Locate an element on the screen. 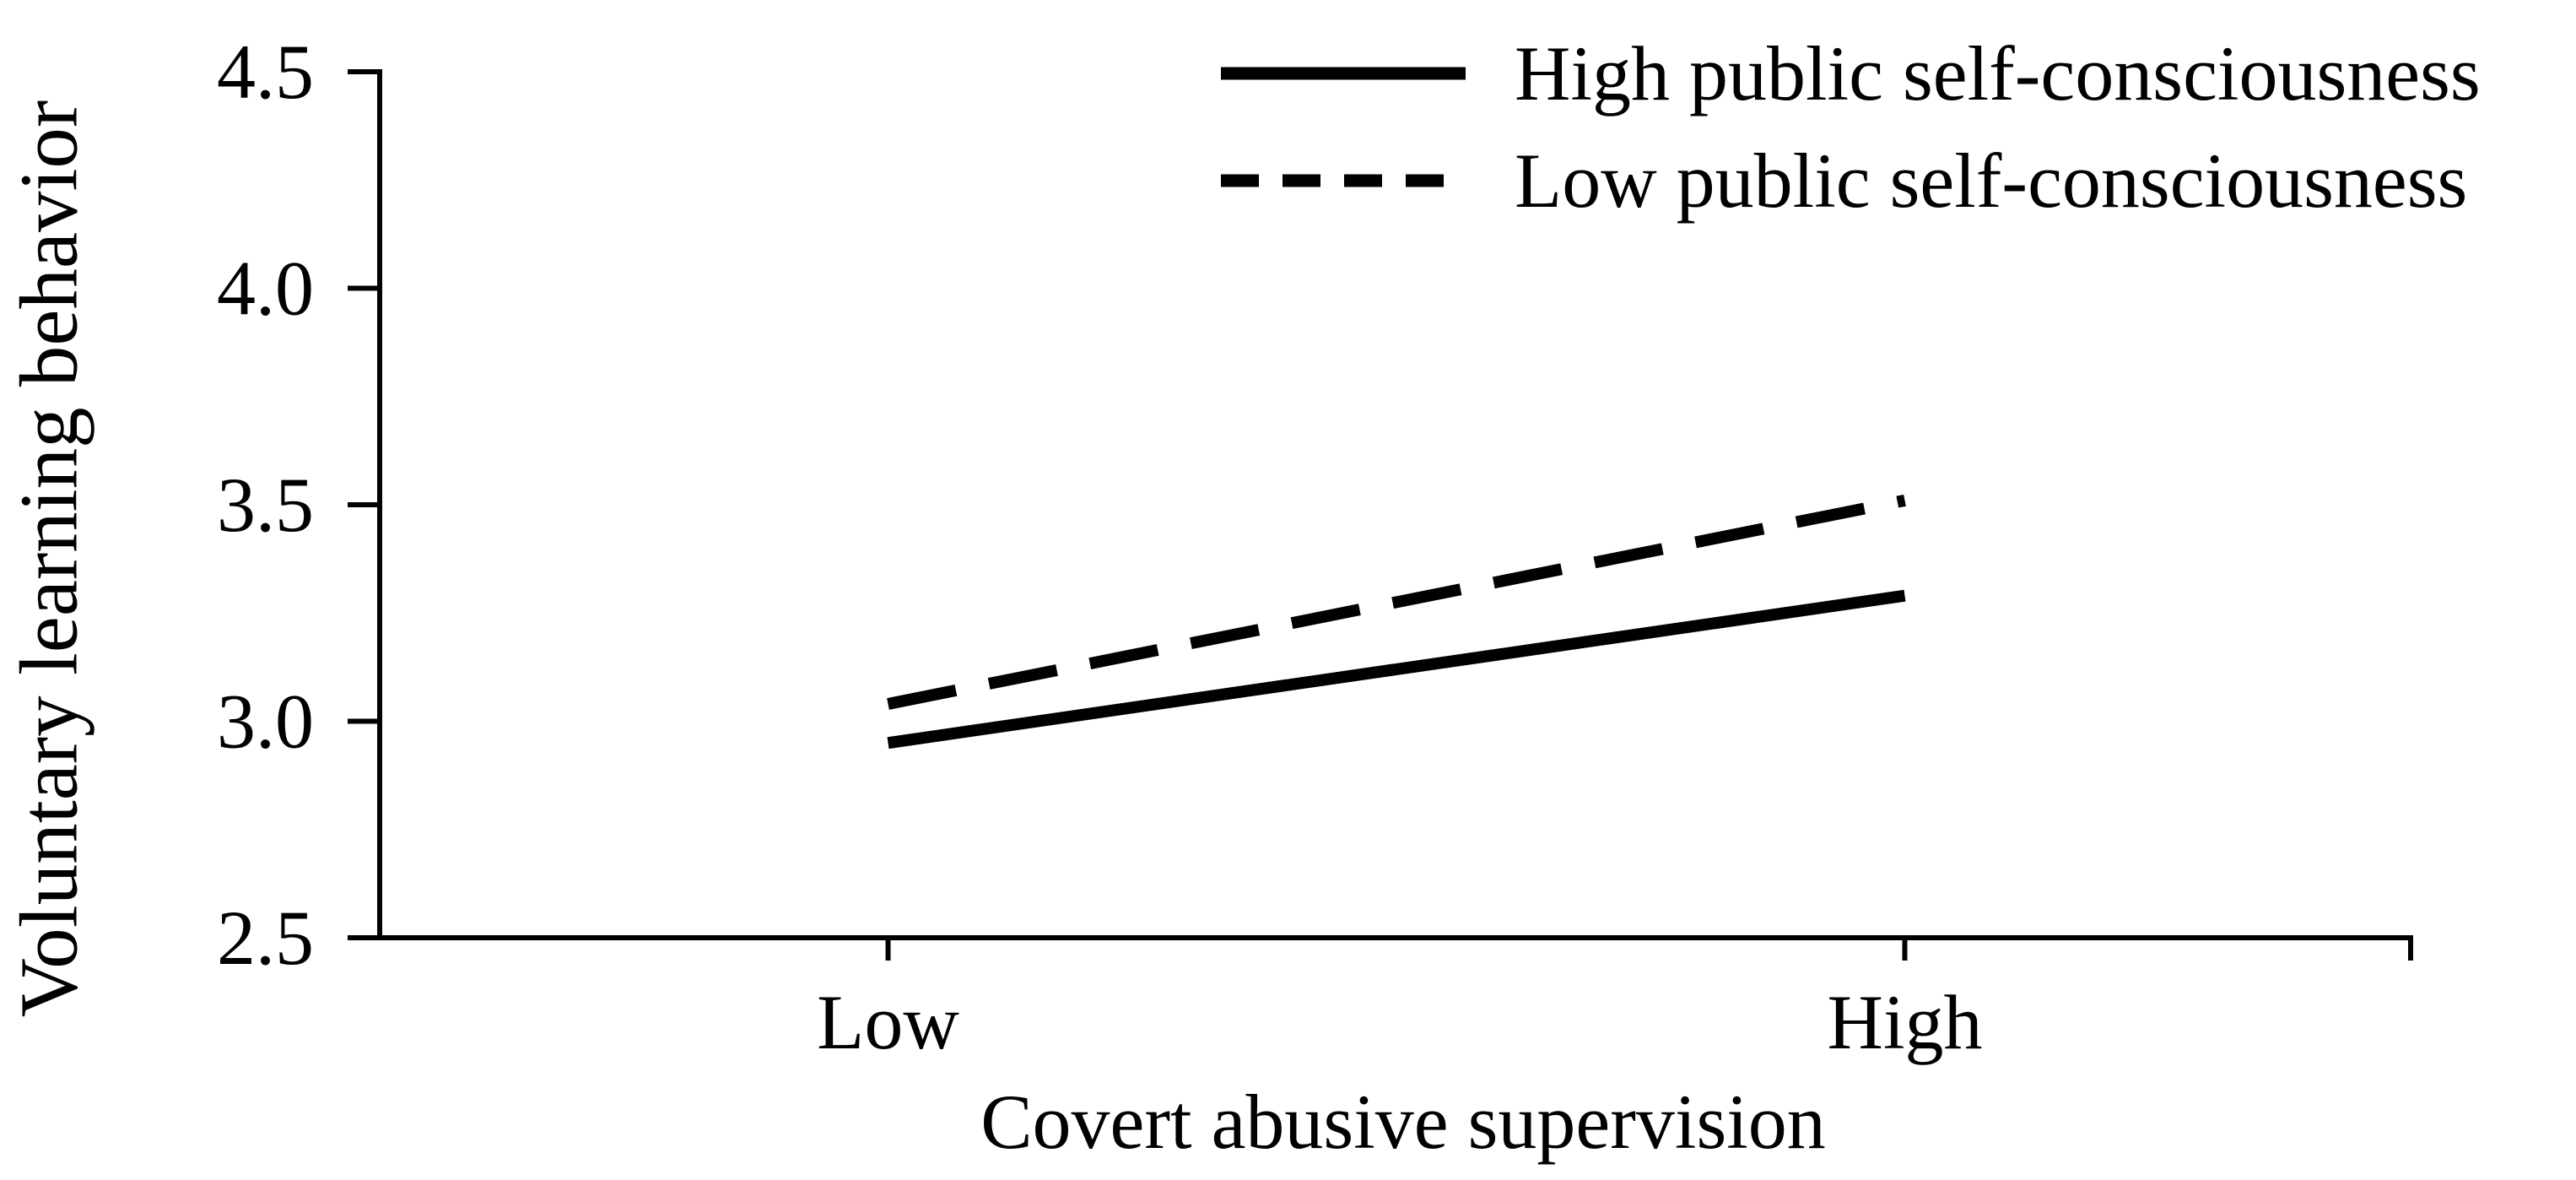 The height and width of the screenshot is (1180, 2576). x-tick-label: Low is located at coordinates (888, 1022).